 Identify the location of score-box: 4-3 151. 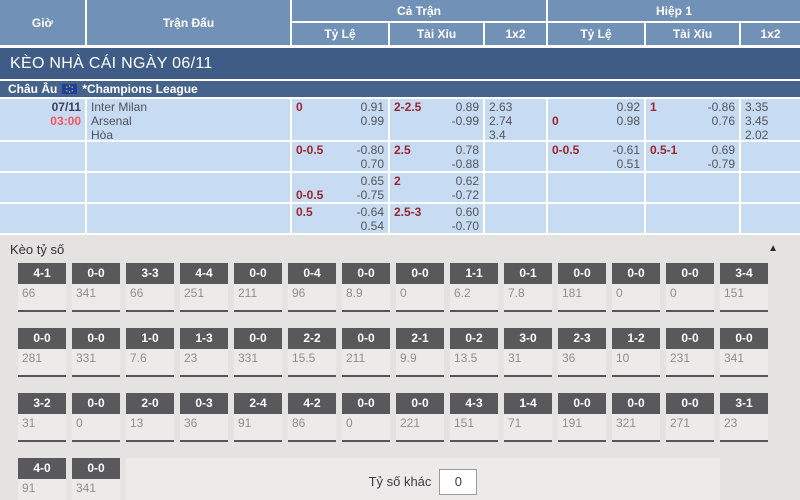
(474, 417).